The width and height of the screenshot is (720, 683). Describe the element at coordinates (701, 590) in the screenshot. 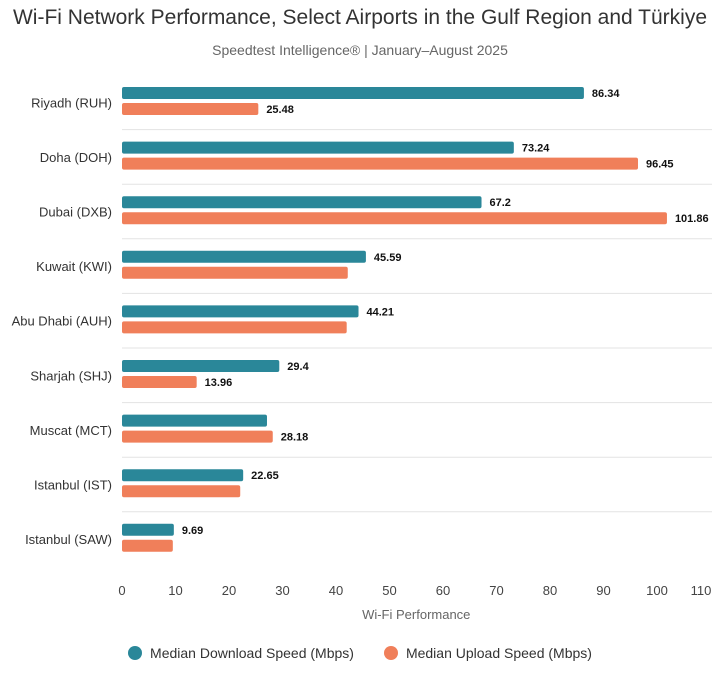

I see `x-tick-label: 110` at that location.